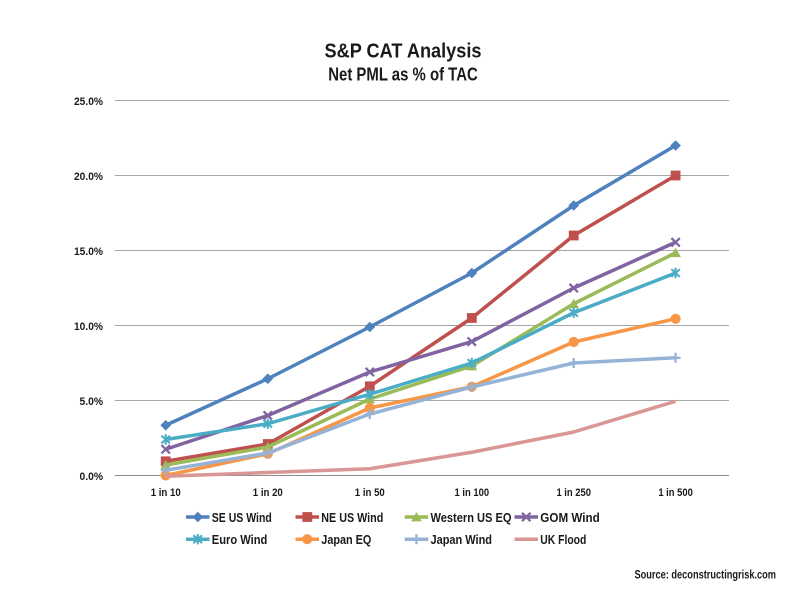 The width and height of the screenshot is (800, 605). What do you see at coordinates (570, 517) in the screenshot?
I see `svg-text: GOM Wind` at bounding box center [570, 517].